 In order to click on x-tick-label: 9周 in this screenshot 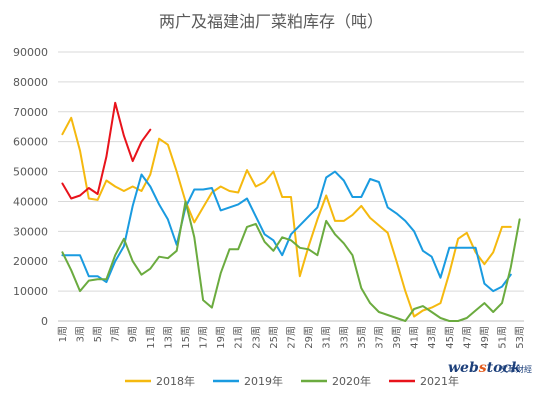, I will do `click(133, 334)`.